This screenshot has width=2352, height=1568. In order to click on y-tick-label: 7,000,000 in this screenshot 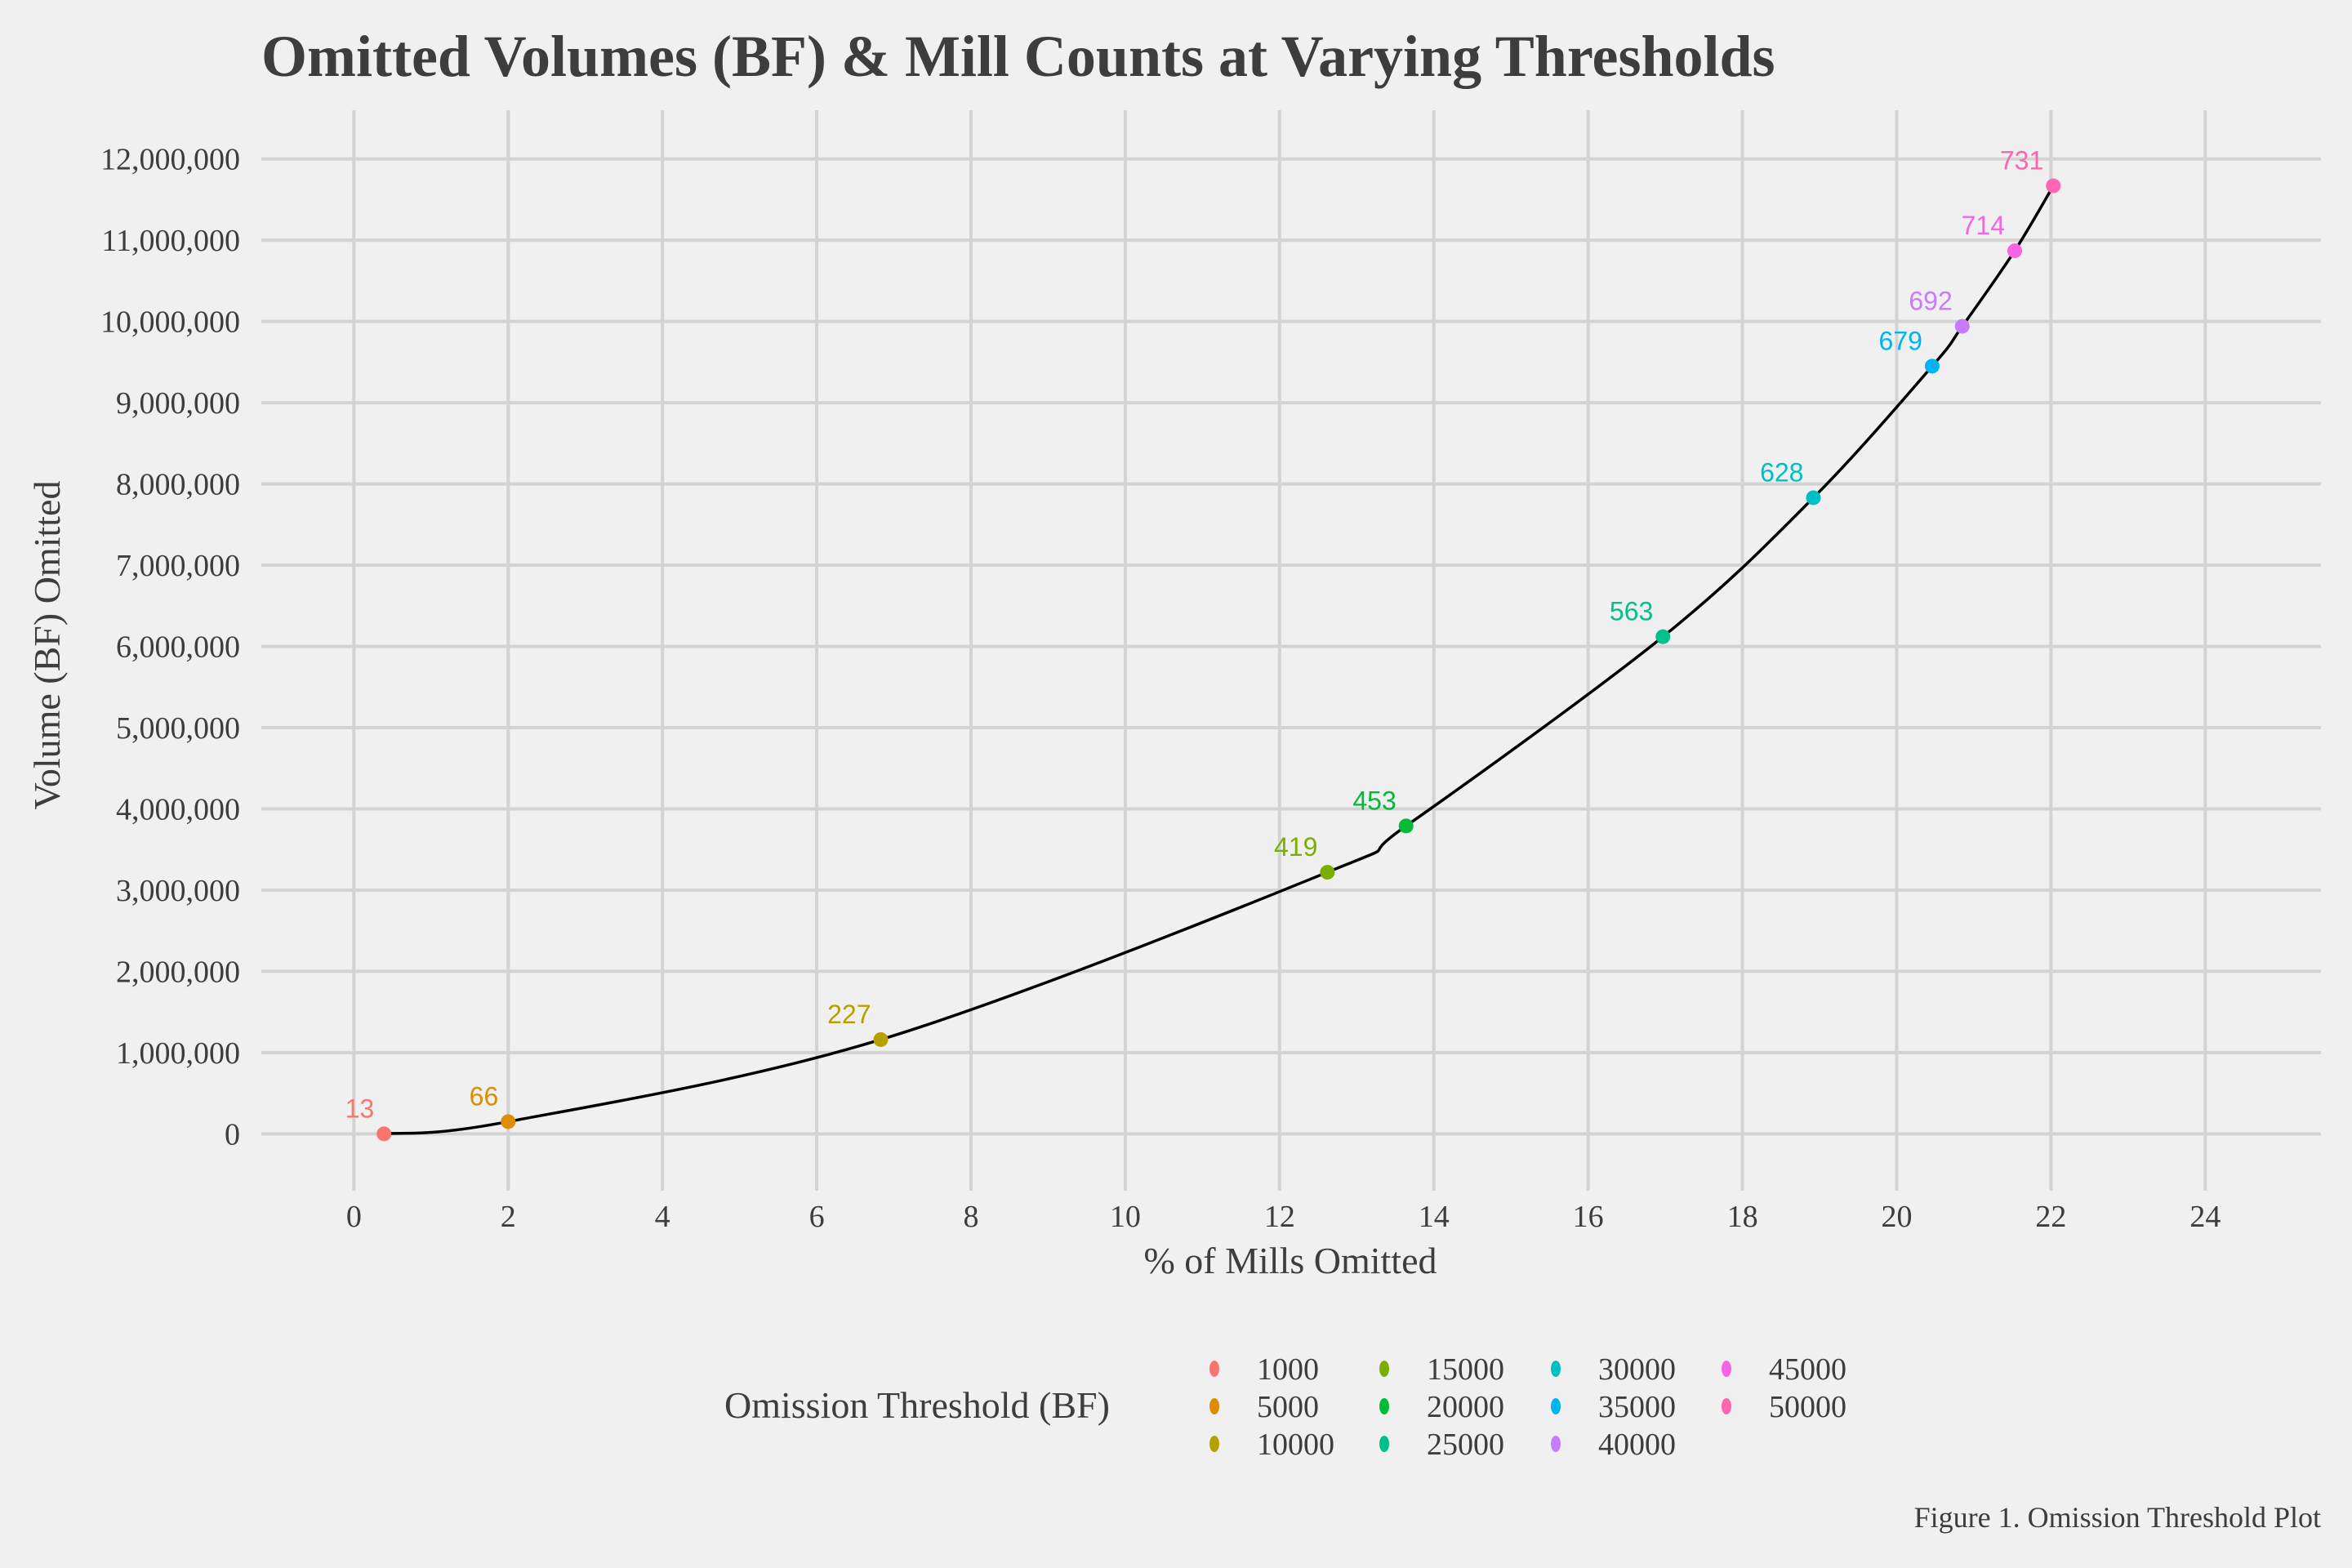, I will do `click(178, 566)`.